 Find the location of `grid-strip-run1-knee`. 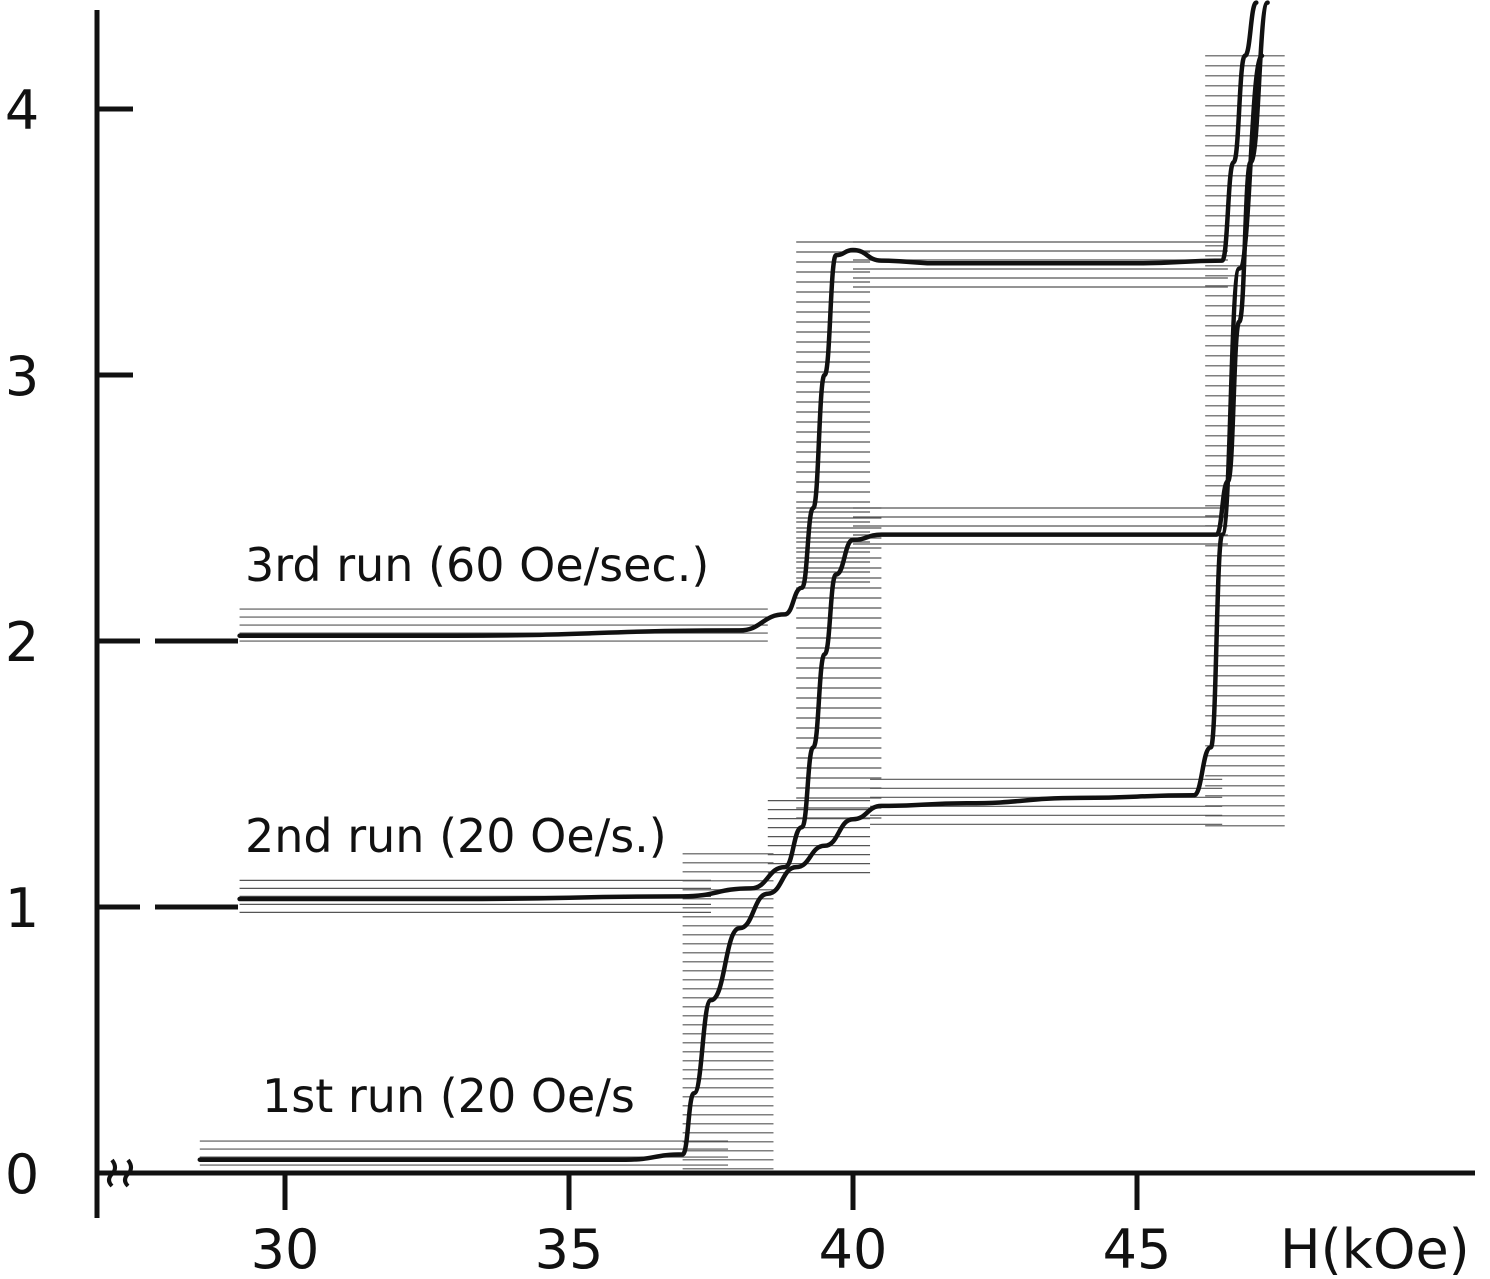

grid-strip-run1-knee is located at coordinates (819, 836).